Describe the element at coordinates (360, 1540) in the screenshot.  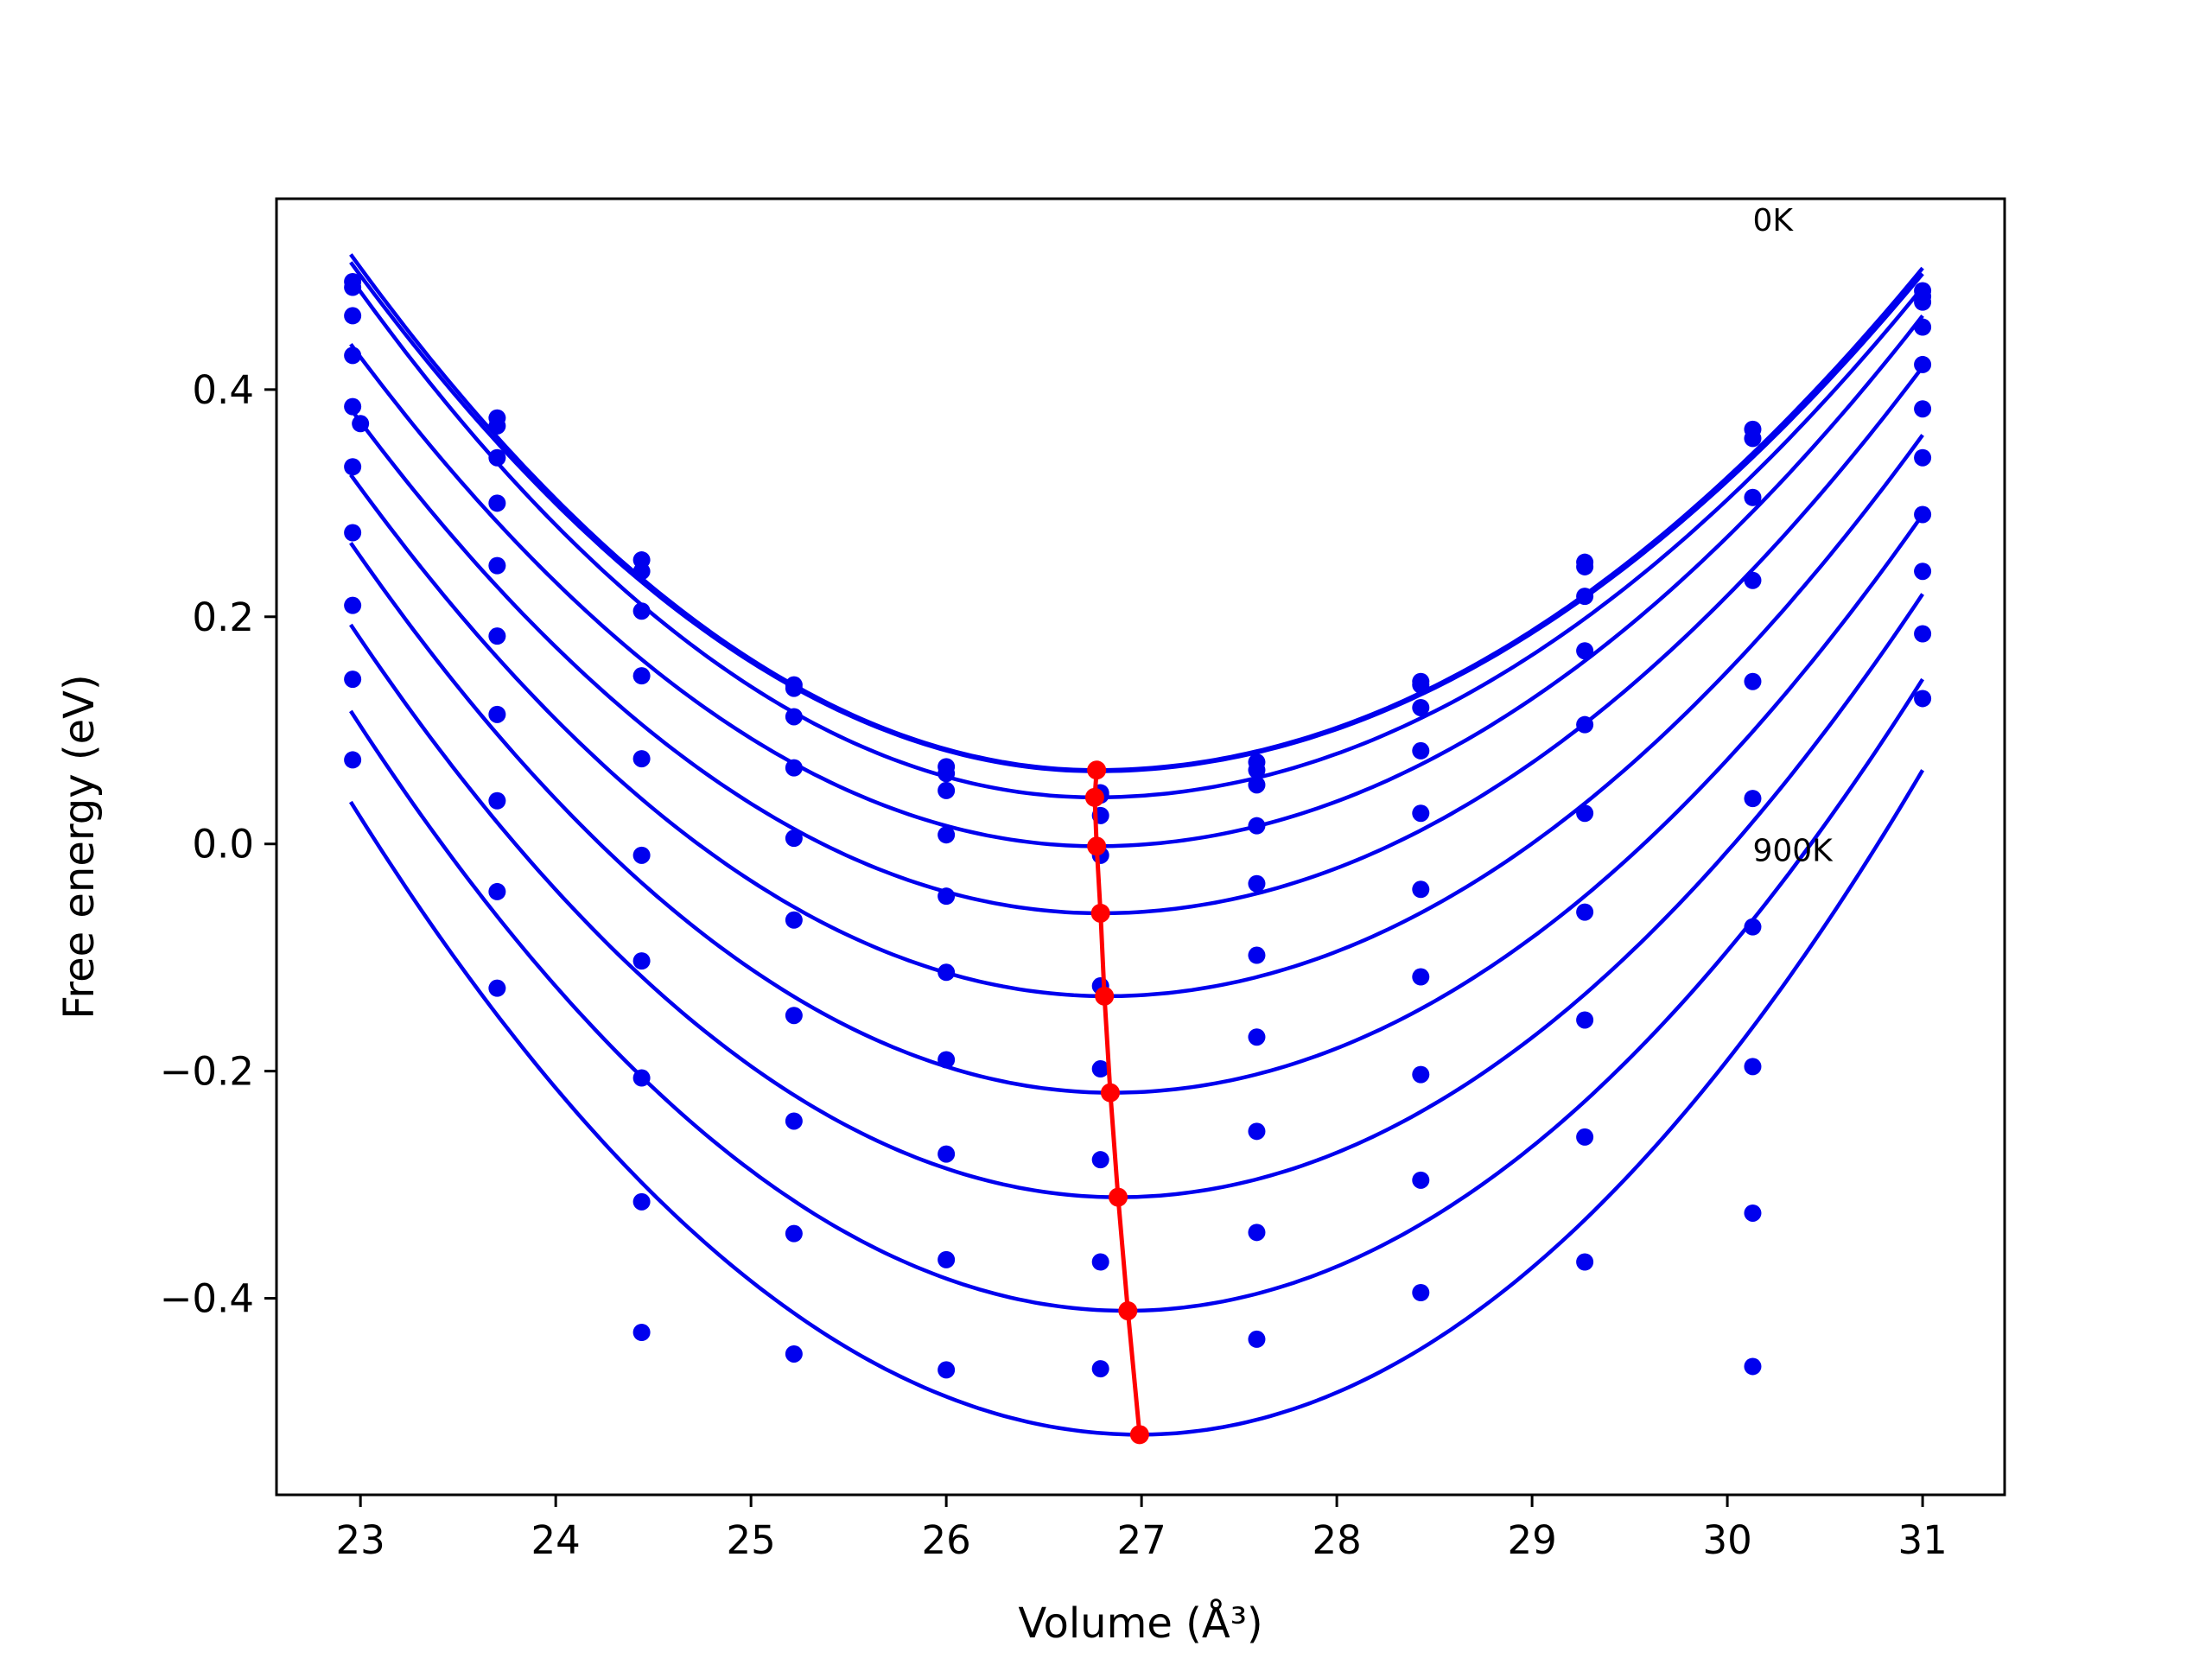
I see `x-tick-label: 23` at that location.